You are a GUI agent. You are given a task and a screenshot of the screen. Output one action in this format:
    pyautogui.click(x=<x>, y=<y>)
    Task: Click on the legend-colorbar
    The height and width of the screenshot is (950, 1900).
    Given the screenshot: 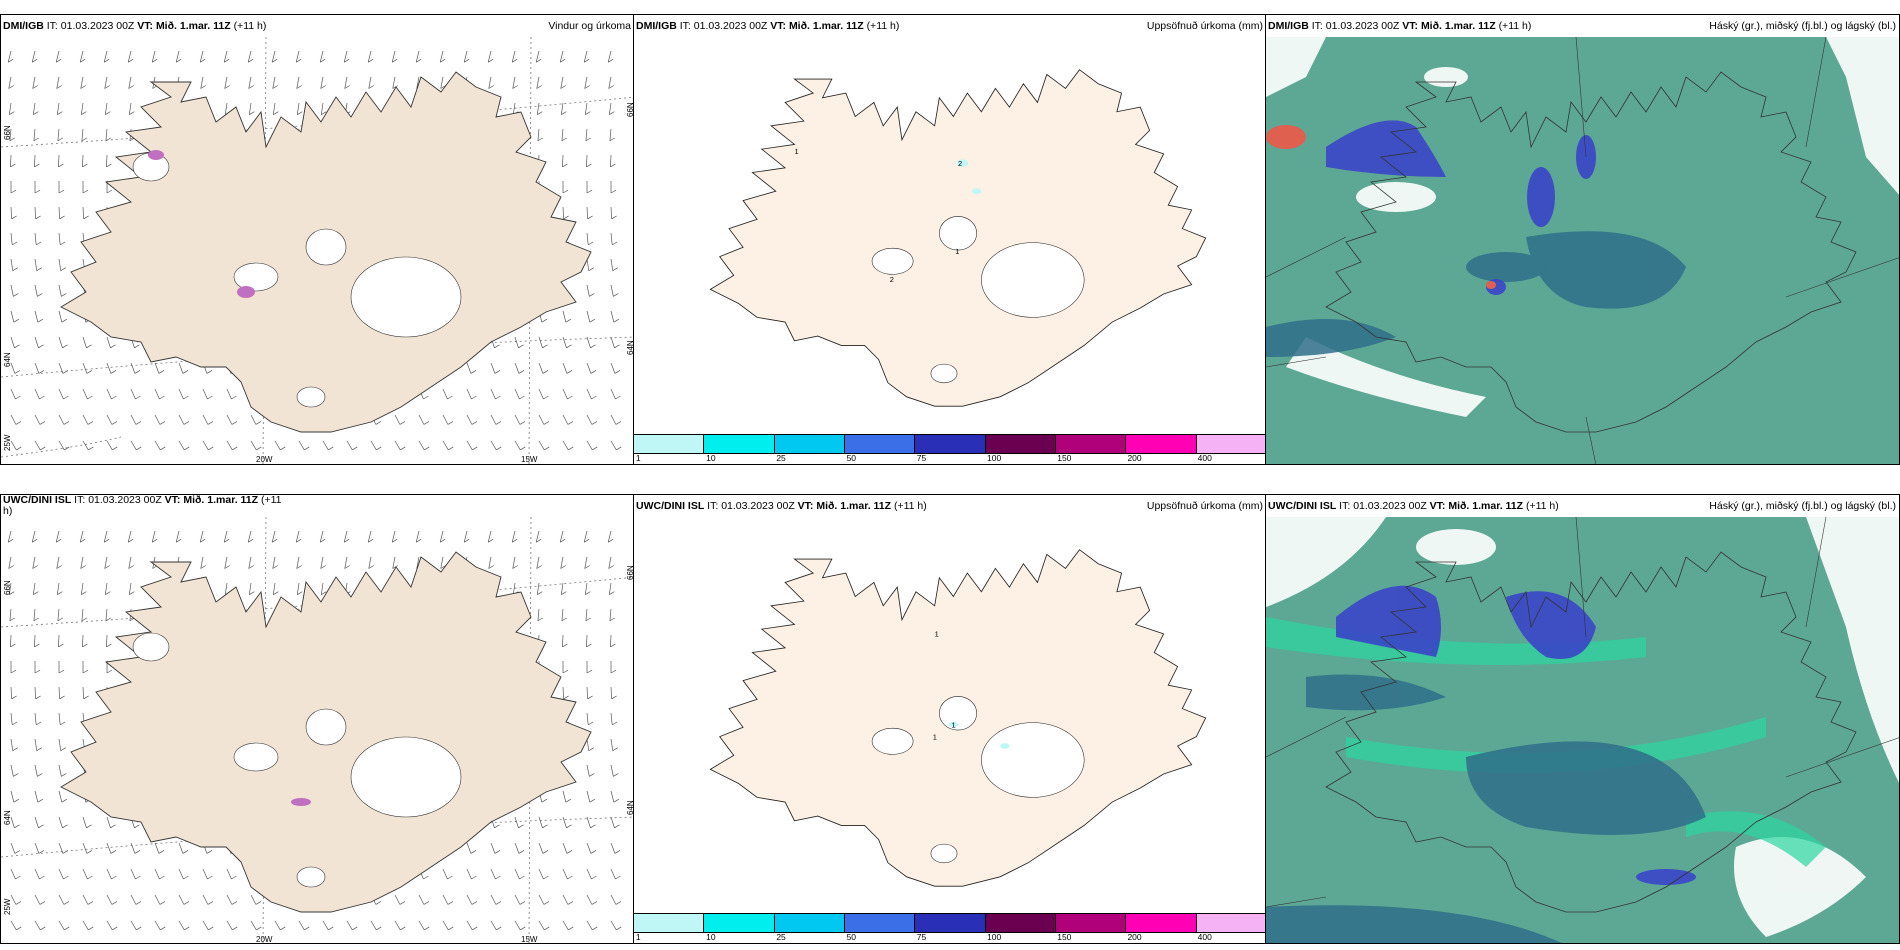 What is the action you would take?
    pyautogui.click(x=950, y=444)
    